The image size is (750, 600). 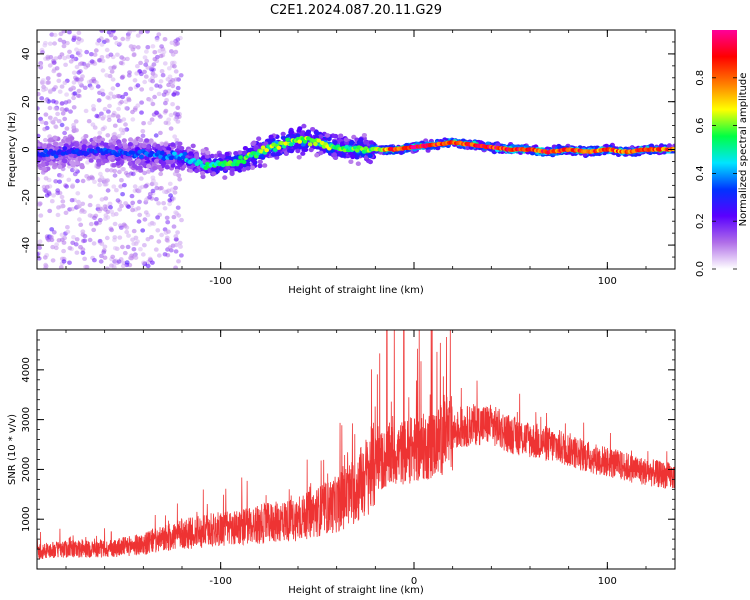 What do you see at coordinates (356, 590) in the screenshot?
I see `x-axis-label: Height of straight line (km)` at bounding box center [356, 590].